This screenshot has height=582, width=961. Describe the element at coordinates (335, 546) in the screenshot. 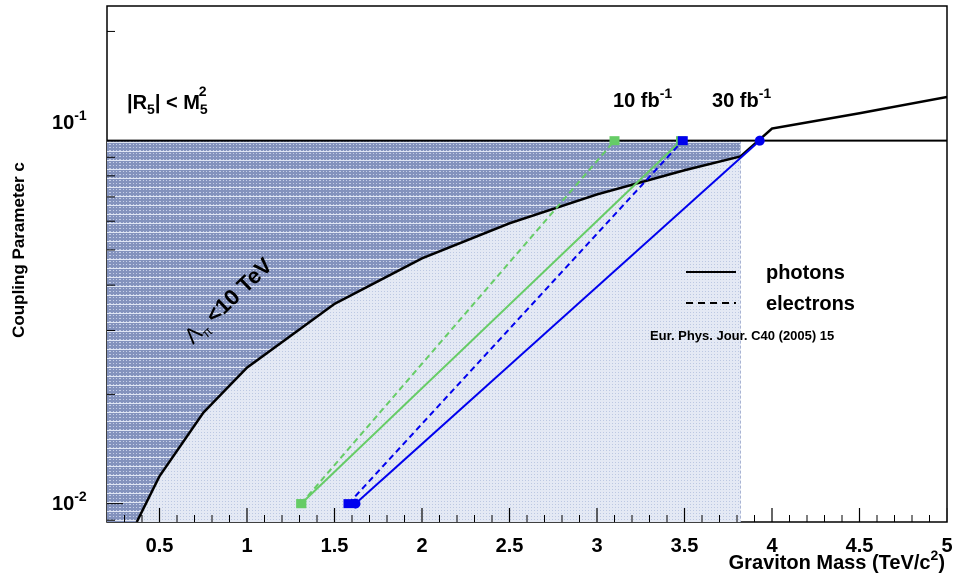

I see `x-tick-label: 1.5` at that location.